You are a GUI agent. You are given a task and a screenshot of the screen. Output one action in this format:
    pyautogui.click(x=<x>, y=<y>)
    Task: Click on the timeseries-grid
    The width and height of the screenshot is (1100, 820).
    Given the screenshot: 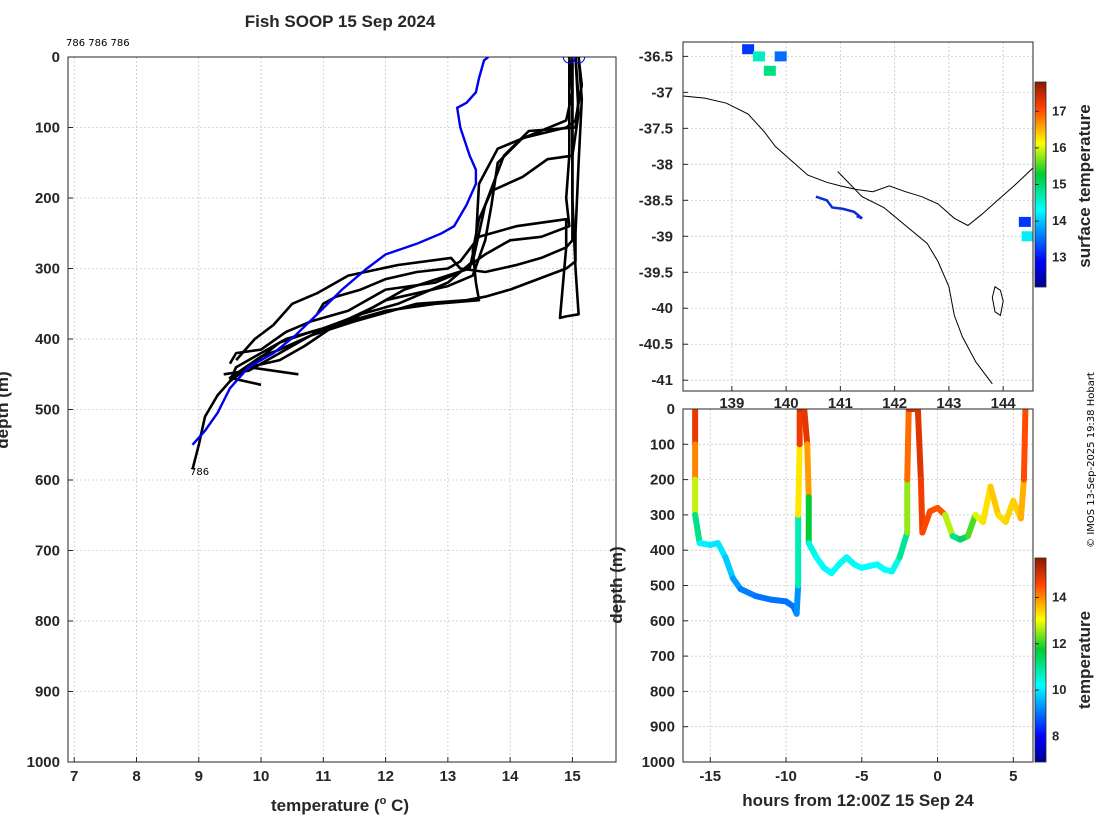 What is the action you would take?
    pyautogui.click(x=858, y=585)
    